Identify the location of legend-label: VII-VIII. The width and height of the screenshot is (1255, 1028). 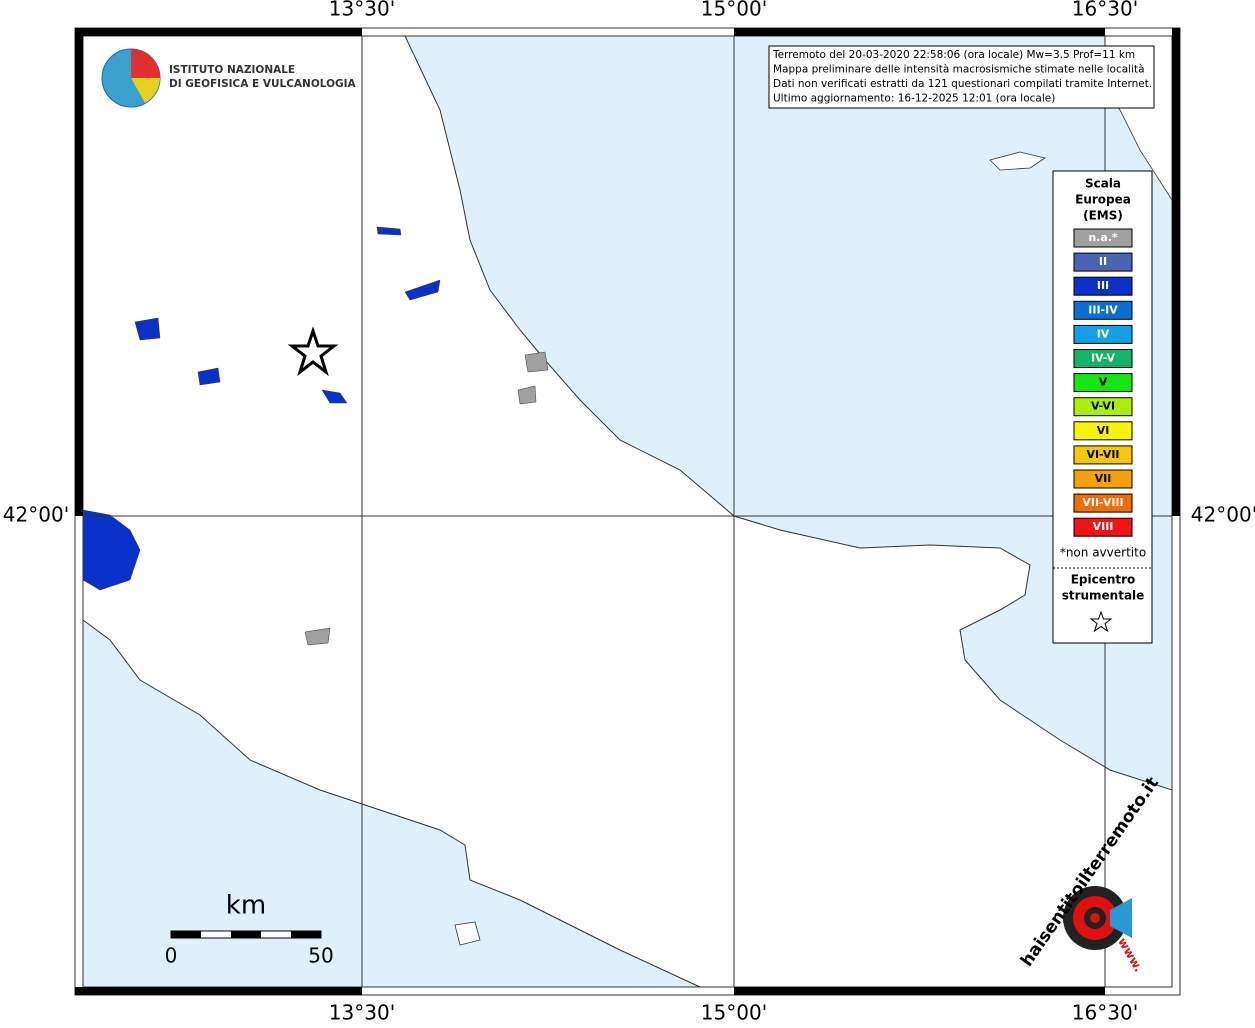
(1102, 502).